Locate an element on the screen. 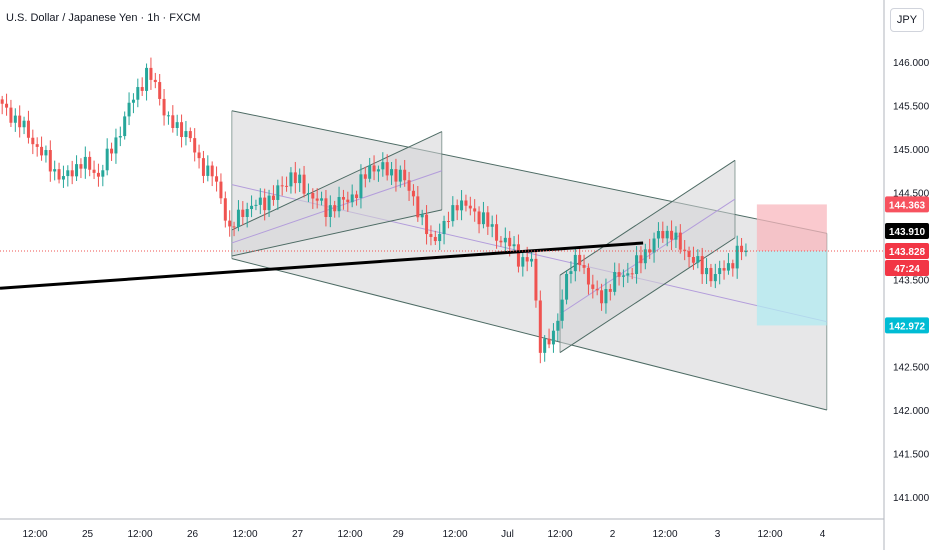 This screenshot has width=932, height=550. take-profit-zone is located at coordinates (791, 288).